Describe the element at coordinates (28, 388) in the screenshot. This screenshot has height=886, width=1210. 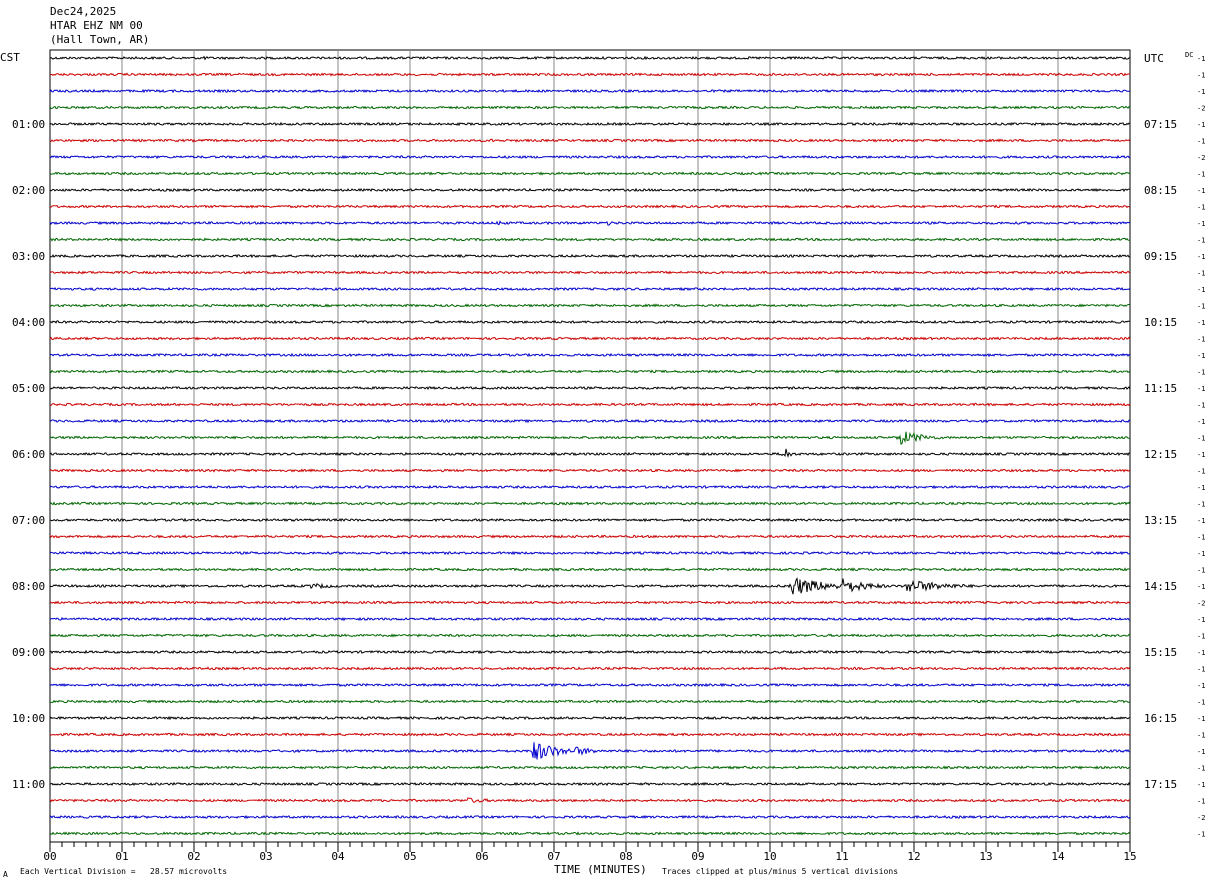
I see `left-hour-label: 05:00` at that location.